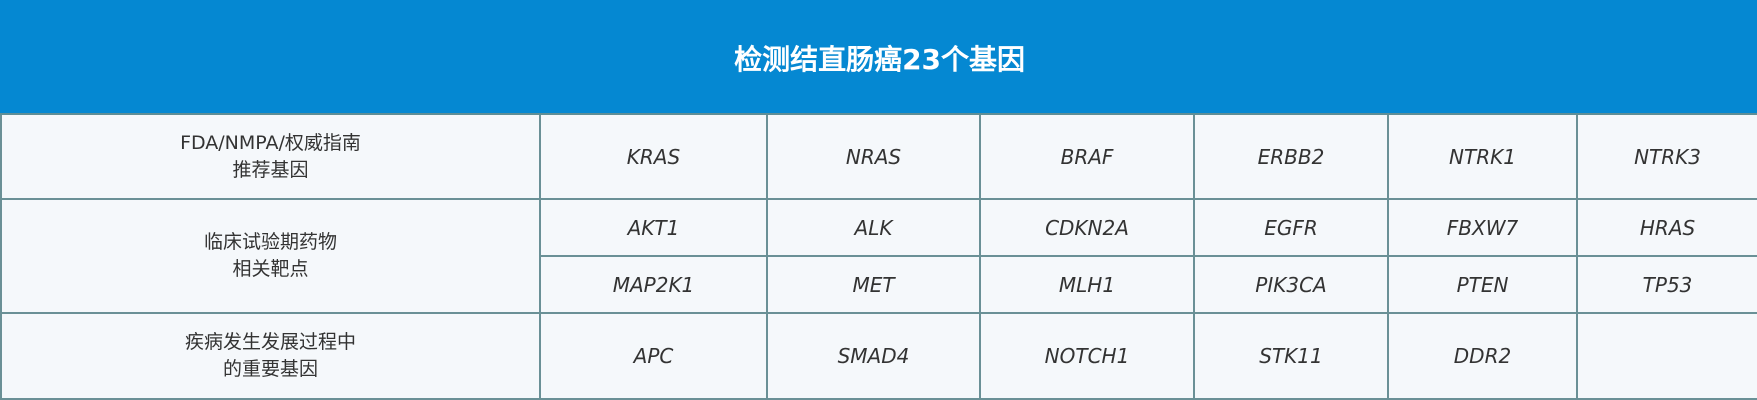  Describe the element at coordinates (270, 242) in the screenshot. I see `category-label-line1: 临床试验期药物` at that location.